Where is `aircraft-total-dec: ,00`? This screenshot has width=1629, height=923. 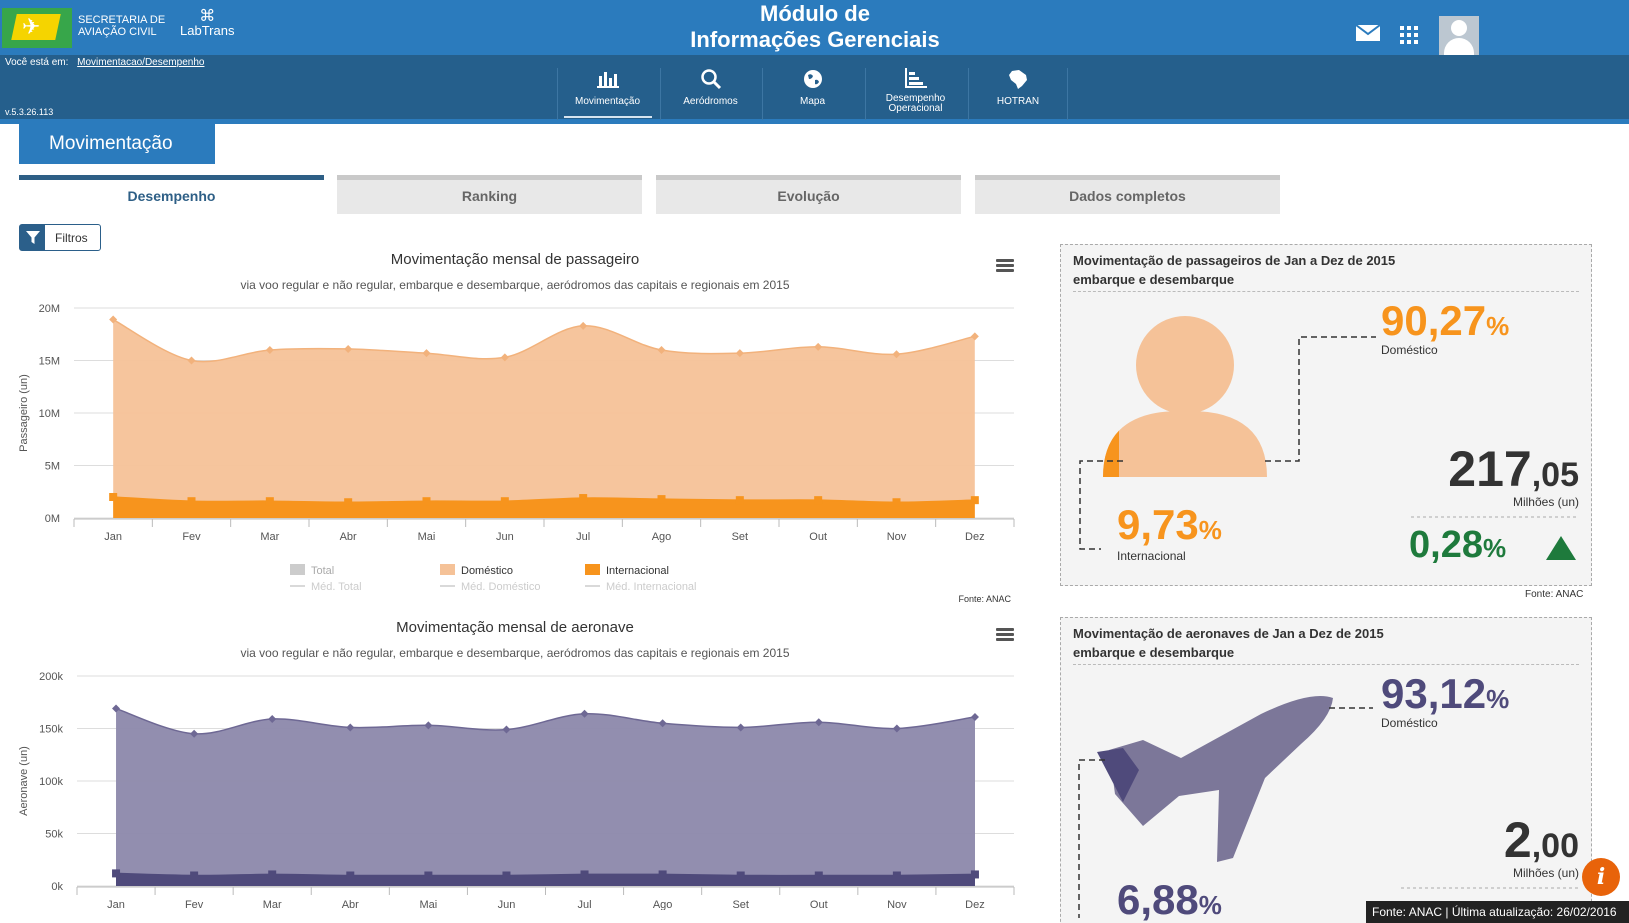 aircraft-total-dec: ,00 is located at coordinates (1555, 846).